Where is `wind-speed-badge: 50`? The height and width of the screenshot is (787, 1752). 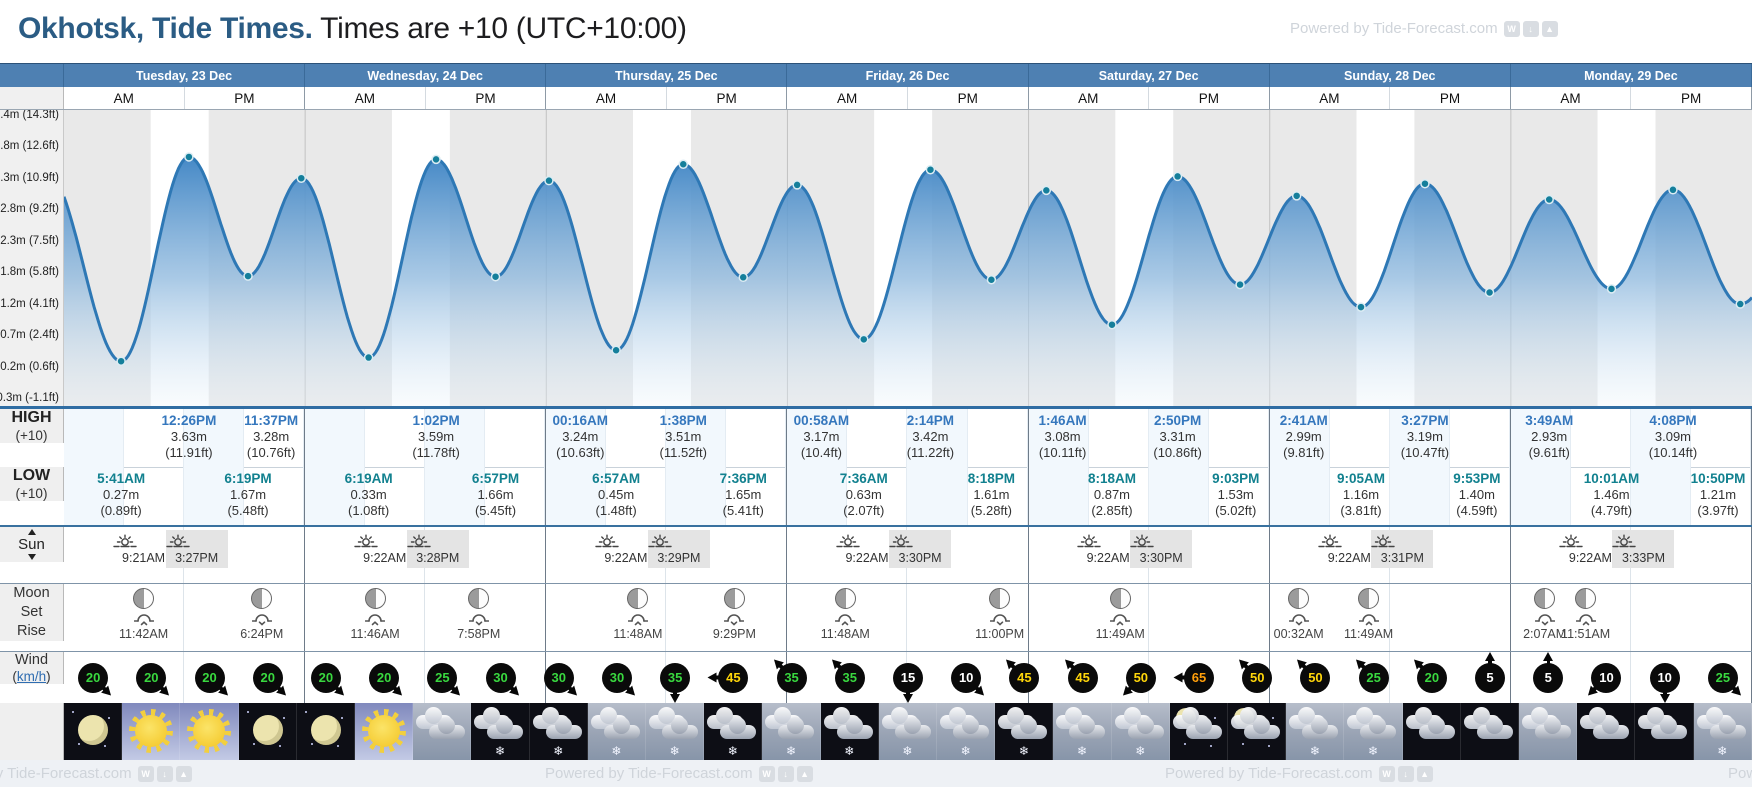
wind-speed-badge: 50 is located at coordinates (1140, 677).